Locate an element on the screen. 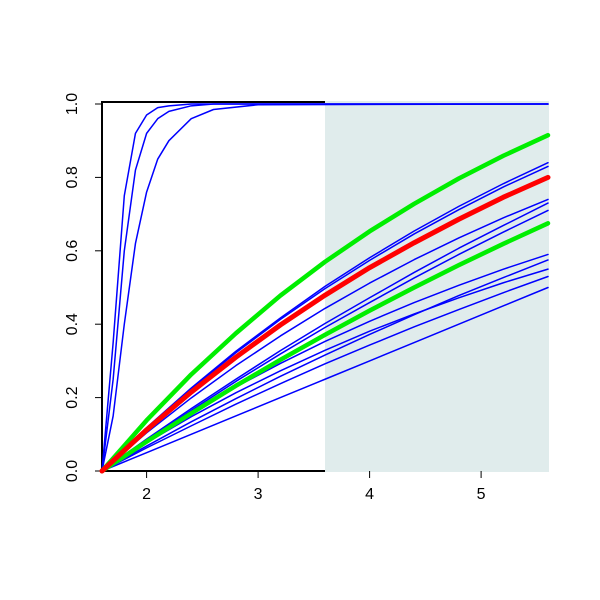 The height and width of the screenshot is (600, 600). y-tick-label: 0.4 is located at coordinates (72, 324).